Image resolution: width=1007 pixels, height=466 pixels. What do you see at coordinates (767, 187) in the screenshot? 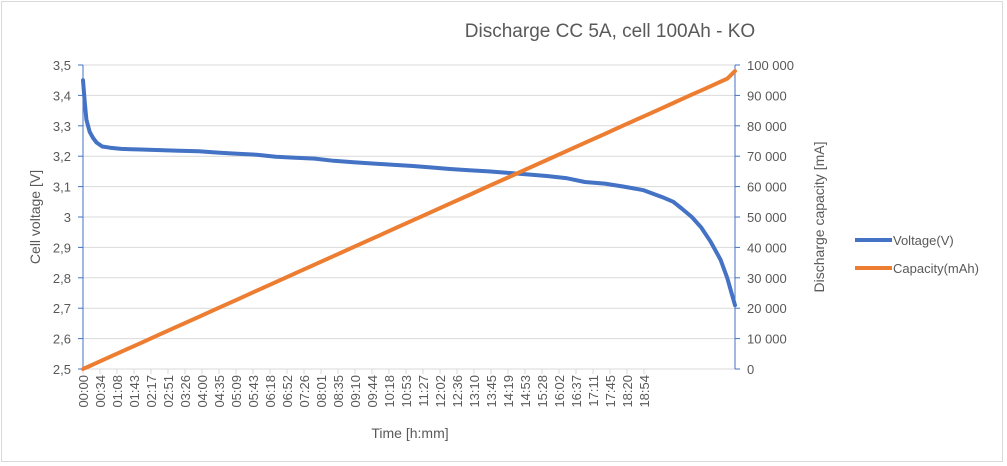
I see `y2-tick-label: 60 000` at bounding box center [767, 187].